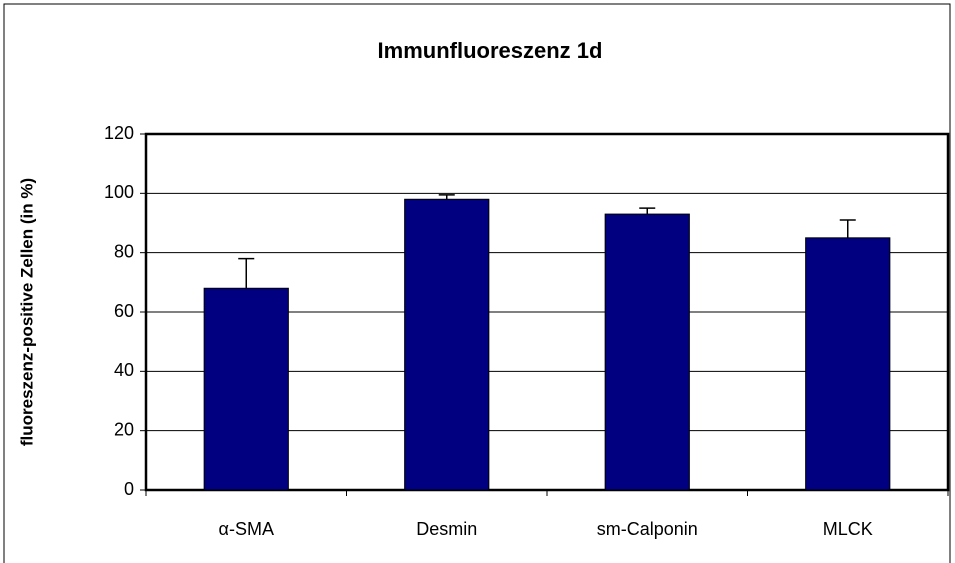 This screenshot has height=563, width=955. Describe the element at coordinates (119, 192) in the screenshot. I see `y-tick-label: 100` at that location.